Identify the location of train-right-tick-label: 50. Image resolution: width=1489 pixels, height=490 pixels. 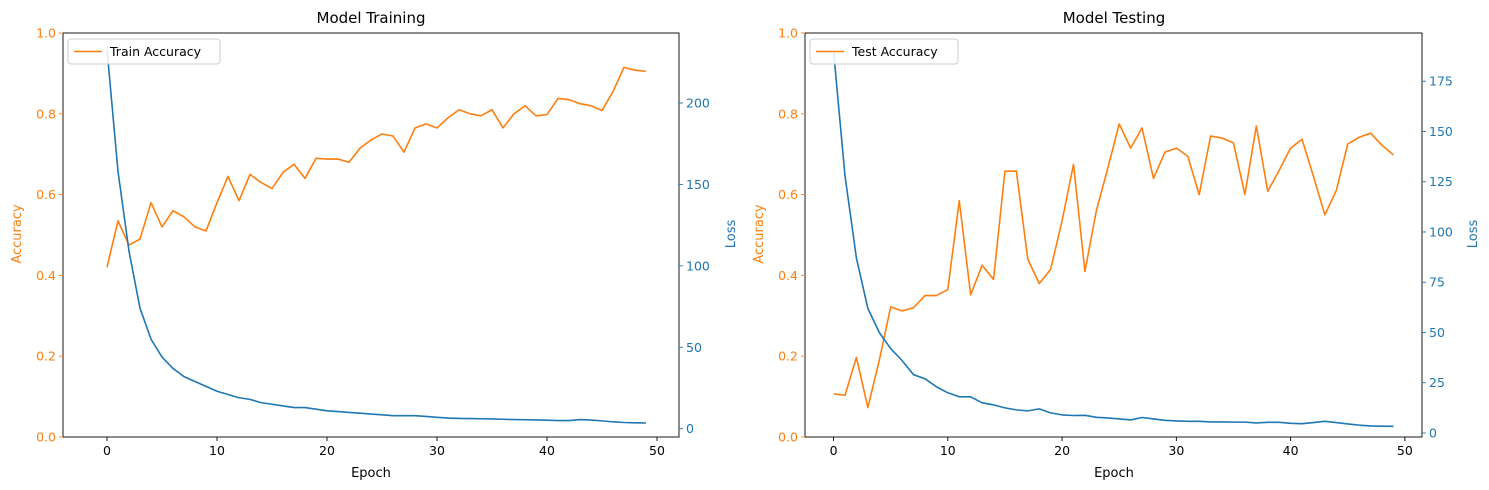
(694, 347).